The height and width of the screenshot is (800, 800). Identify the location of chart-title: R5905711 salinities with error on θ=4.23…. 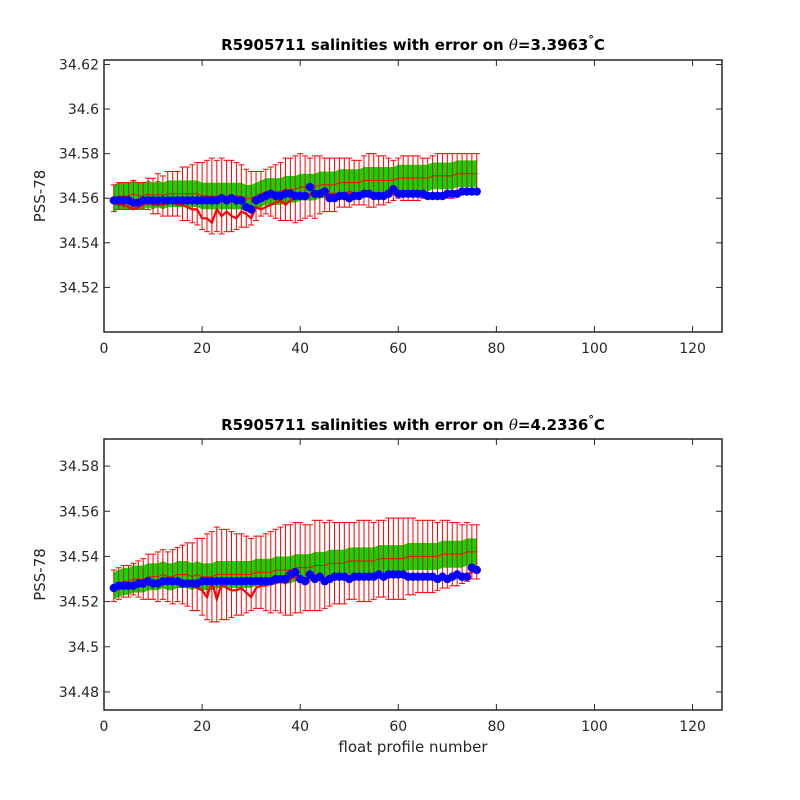
(413, 423).